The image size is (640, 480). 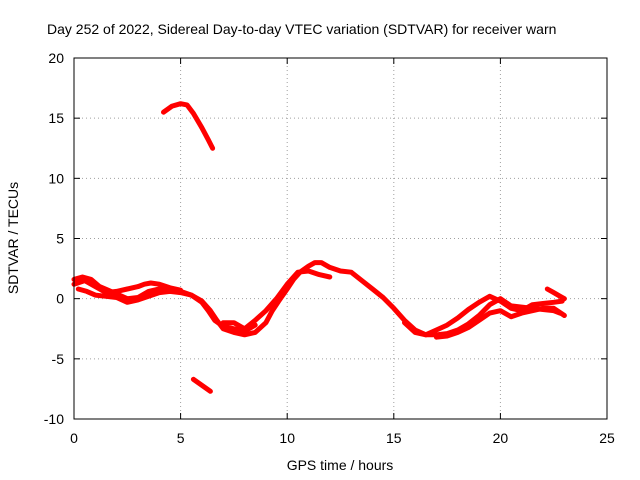 I want to click on series-track-d, so click(x=276, y=300).